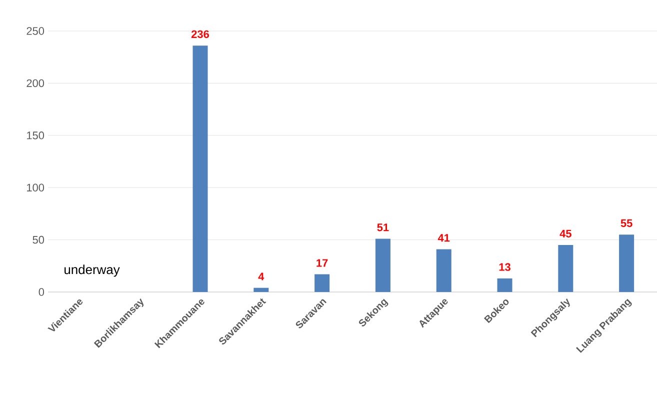 Image resolution: width=657 pixels, height=404 pixels. What do you see at coordinates (200, 34) in the screenshot?
I see `data-label: 236` at bounding box center [200, 34].